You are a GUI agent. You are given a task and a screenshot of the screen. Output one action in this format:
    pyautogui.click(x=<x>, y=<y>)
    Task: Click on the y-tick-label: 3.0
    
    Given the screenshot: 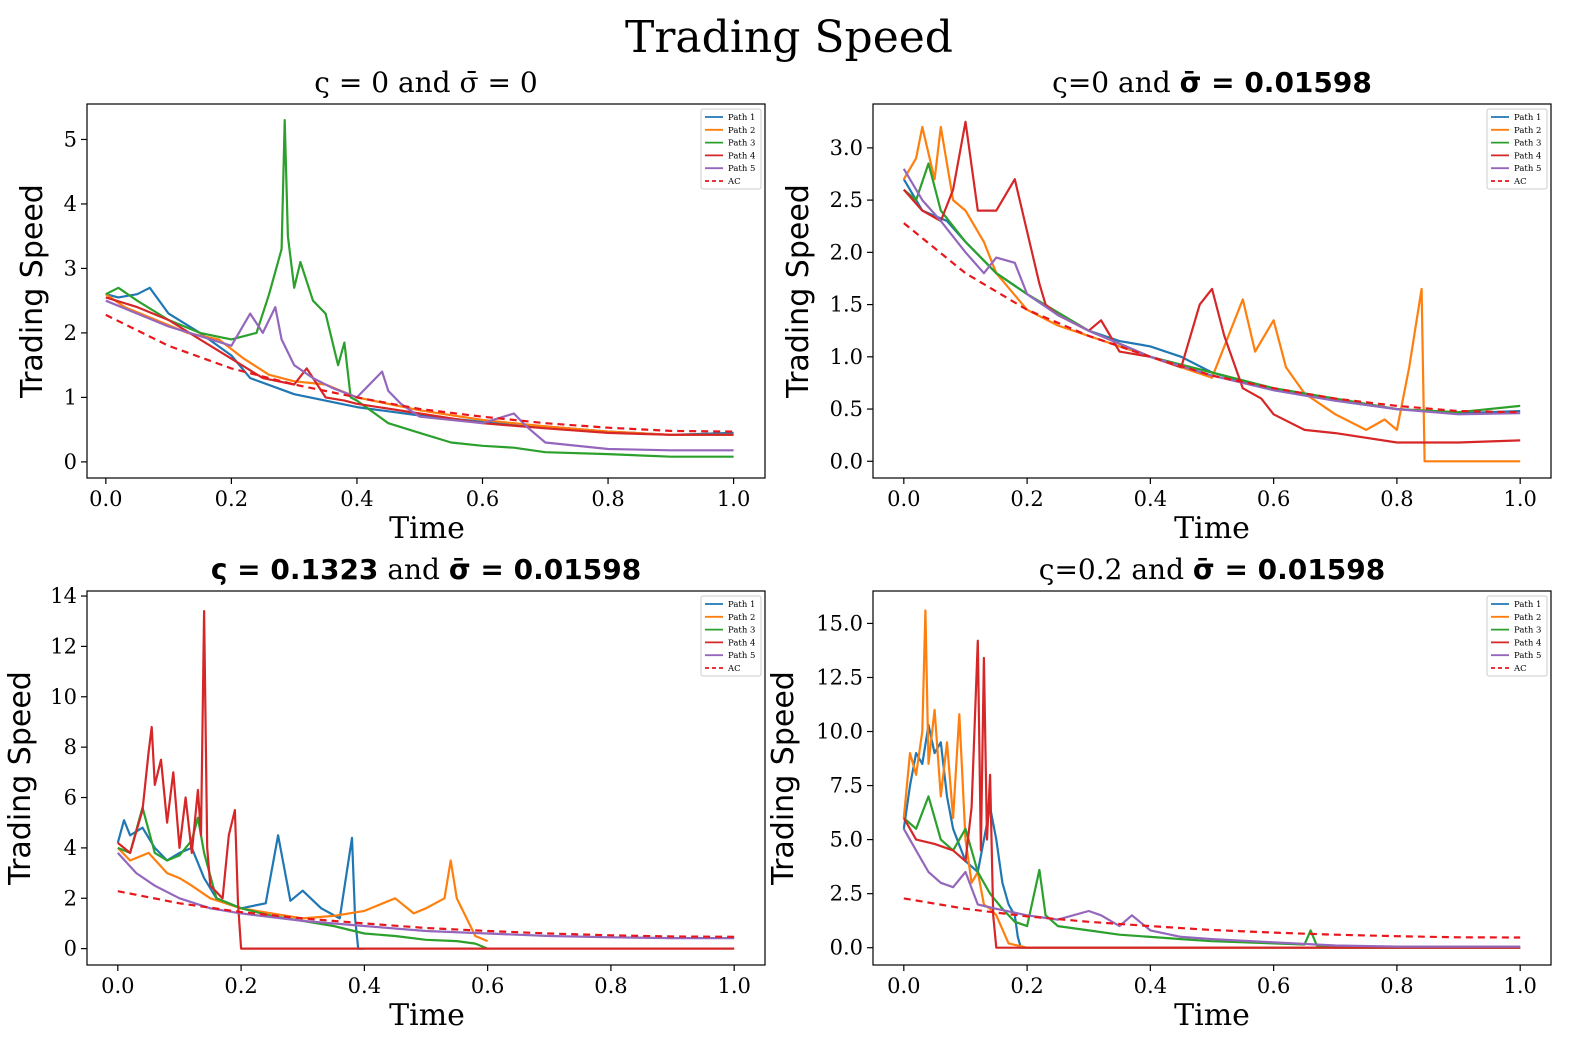 What is the action you would take?
    pyautogui.click(x=846, y=148)
    